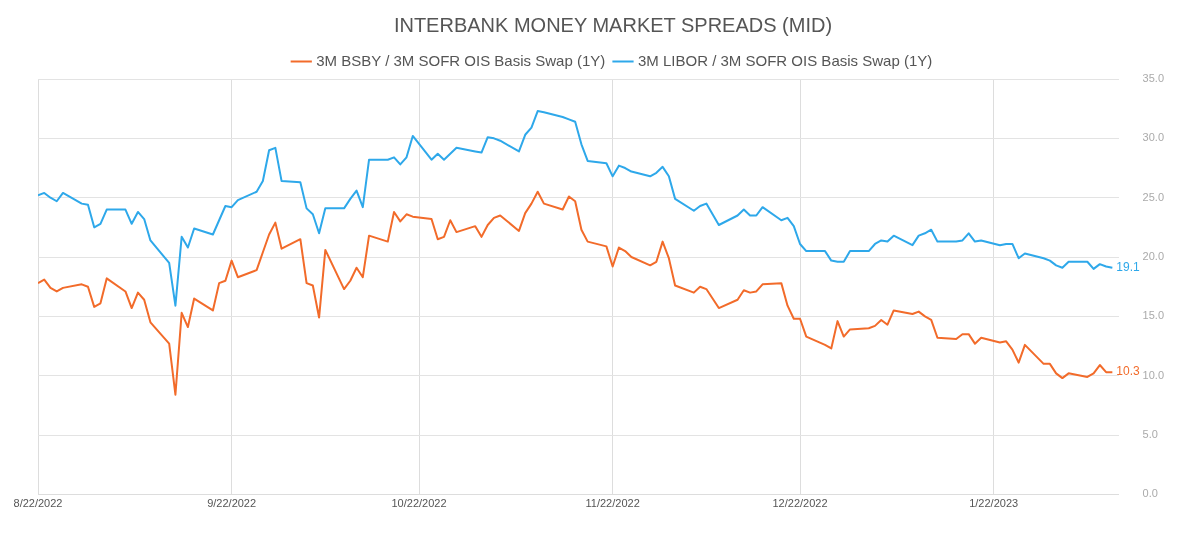 The image size is (1200, 533). Describe the element at coordinates (461, 60) in the screenshot. I see `legend-label: 3M BSBY / 3M SOFR OIS Basis Swap (1Y)` at that location.